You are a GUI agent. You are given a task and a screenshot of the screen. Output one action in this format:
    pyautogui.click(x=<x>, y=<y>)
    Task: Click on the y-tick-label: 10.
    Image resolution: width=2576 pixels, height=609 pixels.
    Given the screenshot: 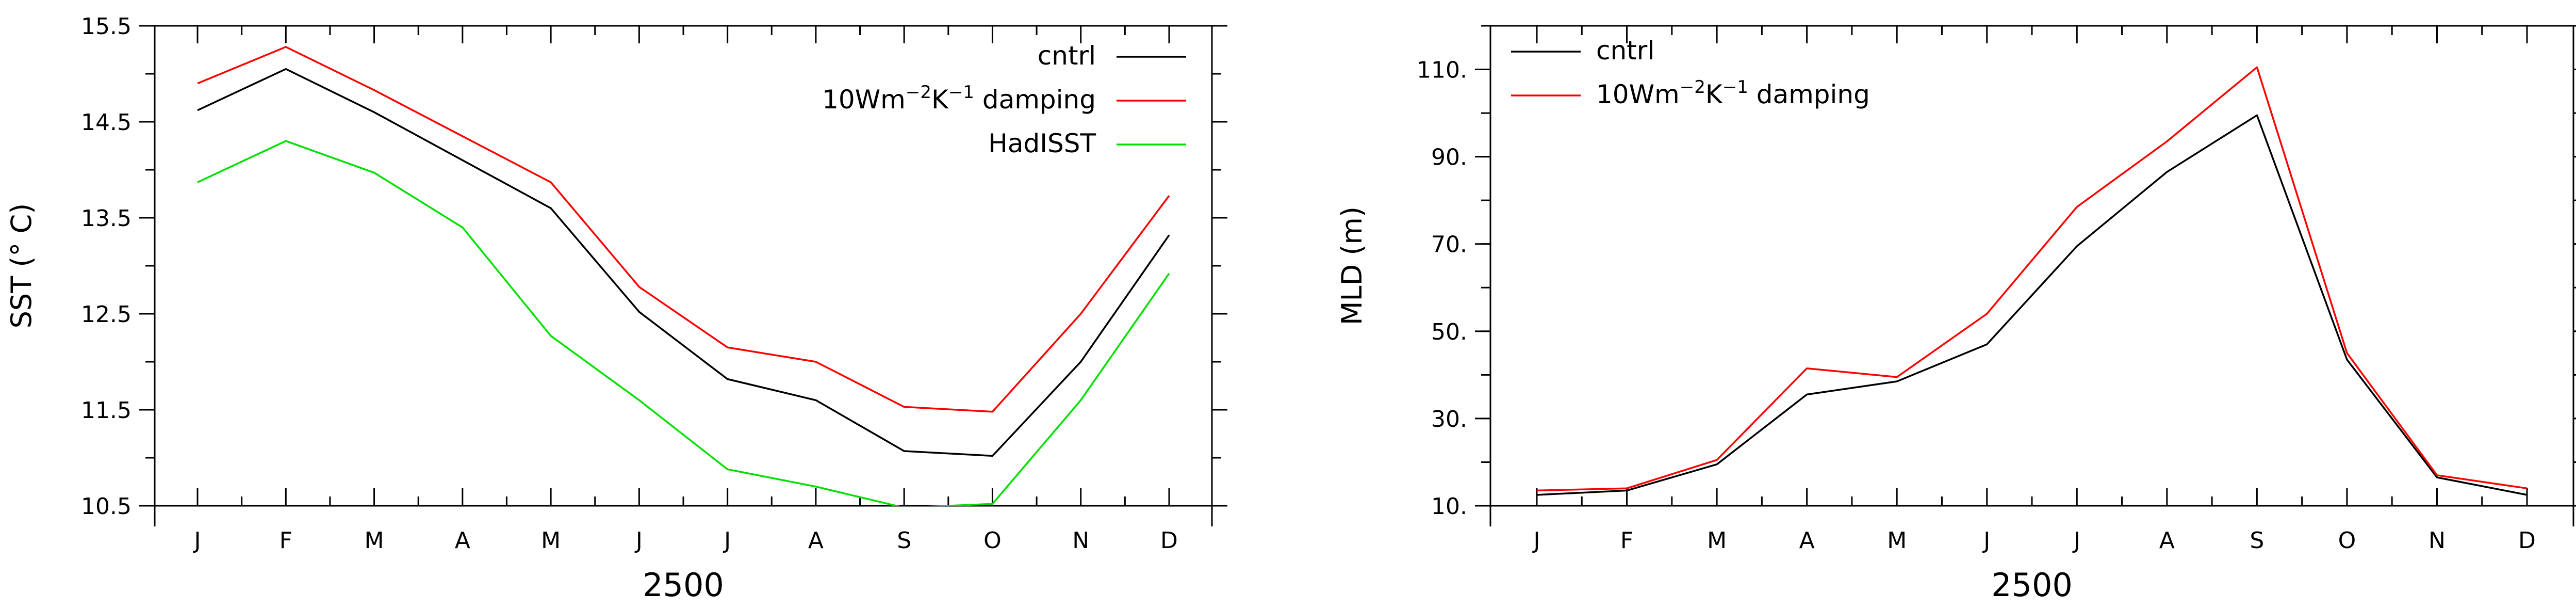 What is the action you would take?
    pyautogui.click(x=1449, y=507)
    